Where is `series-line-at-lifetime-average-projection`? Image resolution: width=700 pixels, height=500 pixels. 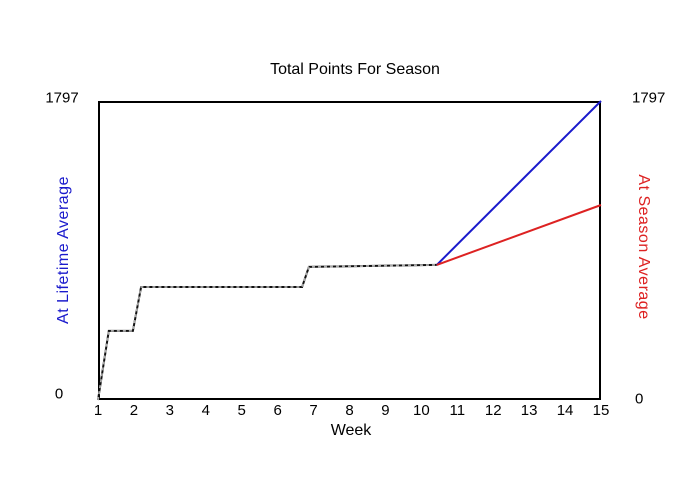
series-line-at-lifetime-average-projection is located at coordinates (519, 183).